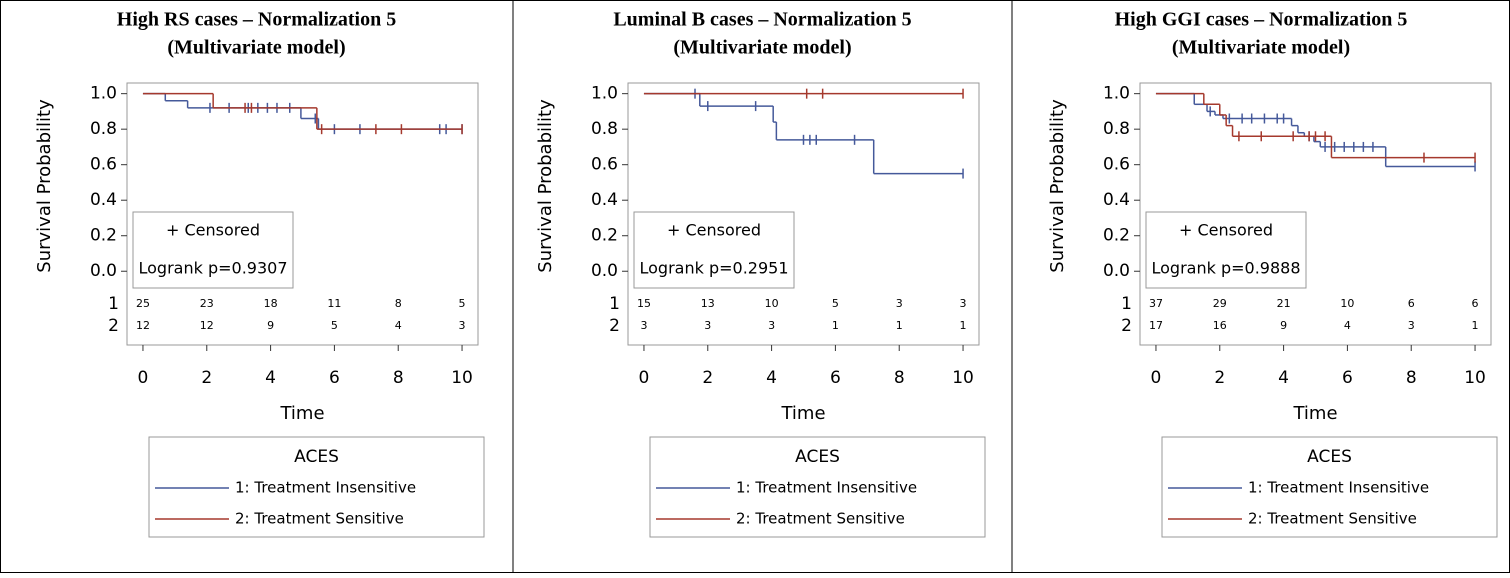 Image resolution: width=1510 pixels, height=578 pixels. Describe the element at coordinates (1284, 303) in the screenshot. I see `risk-count: 21` at that location.